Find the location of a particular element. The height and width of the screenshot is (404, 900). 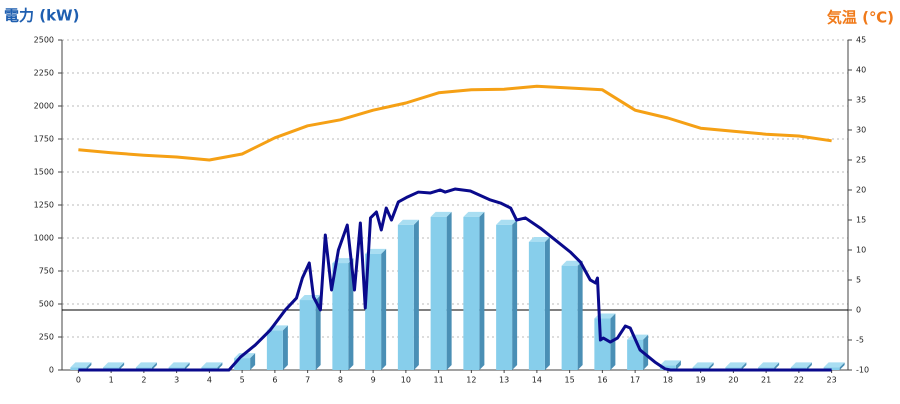

y2-tick-label: 10 is located at coordinates (861, 250).